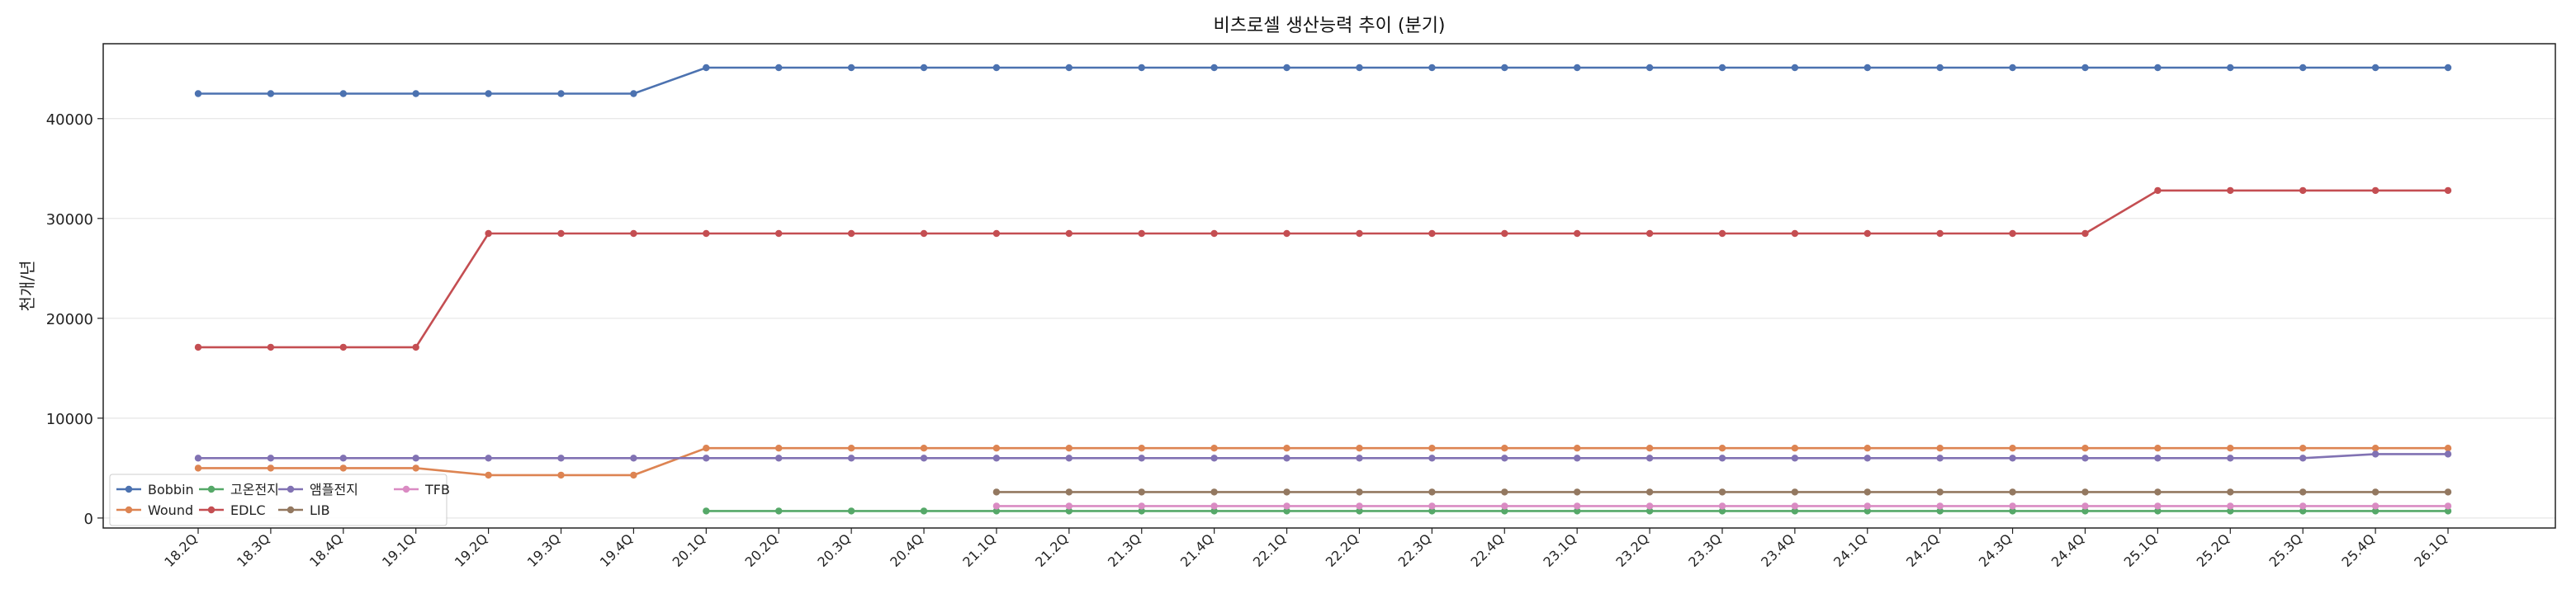  I want to click on legend-item: 앰플전지, so click(318, 489).